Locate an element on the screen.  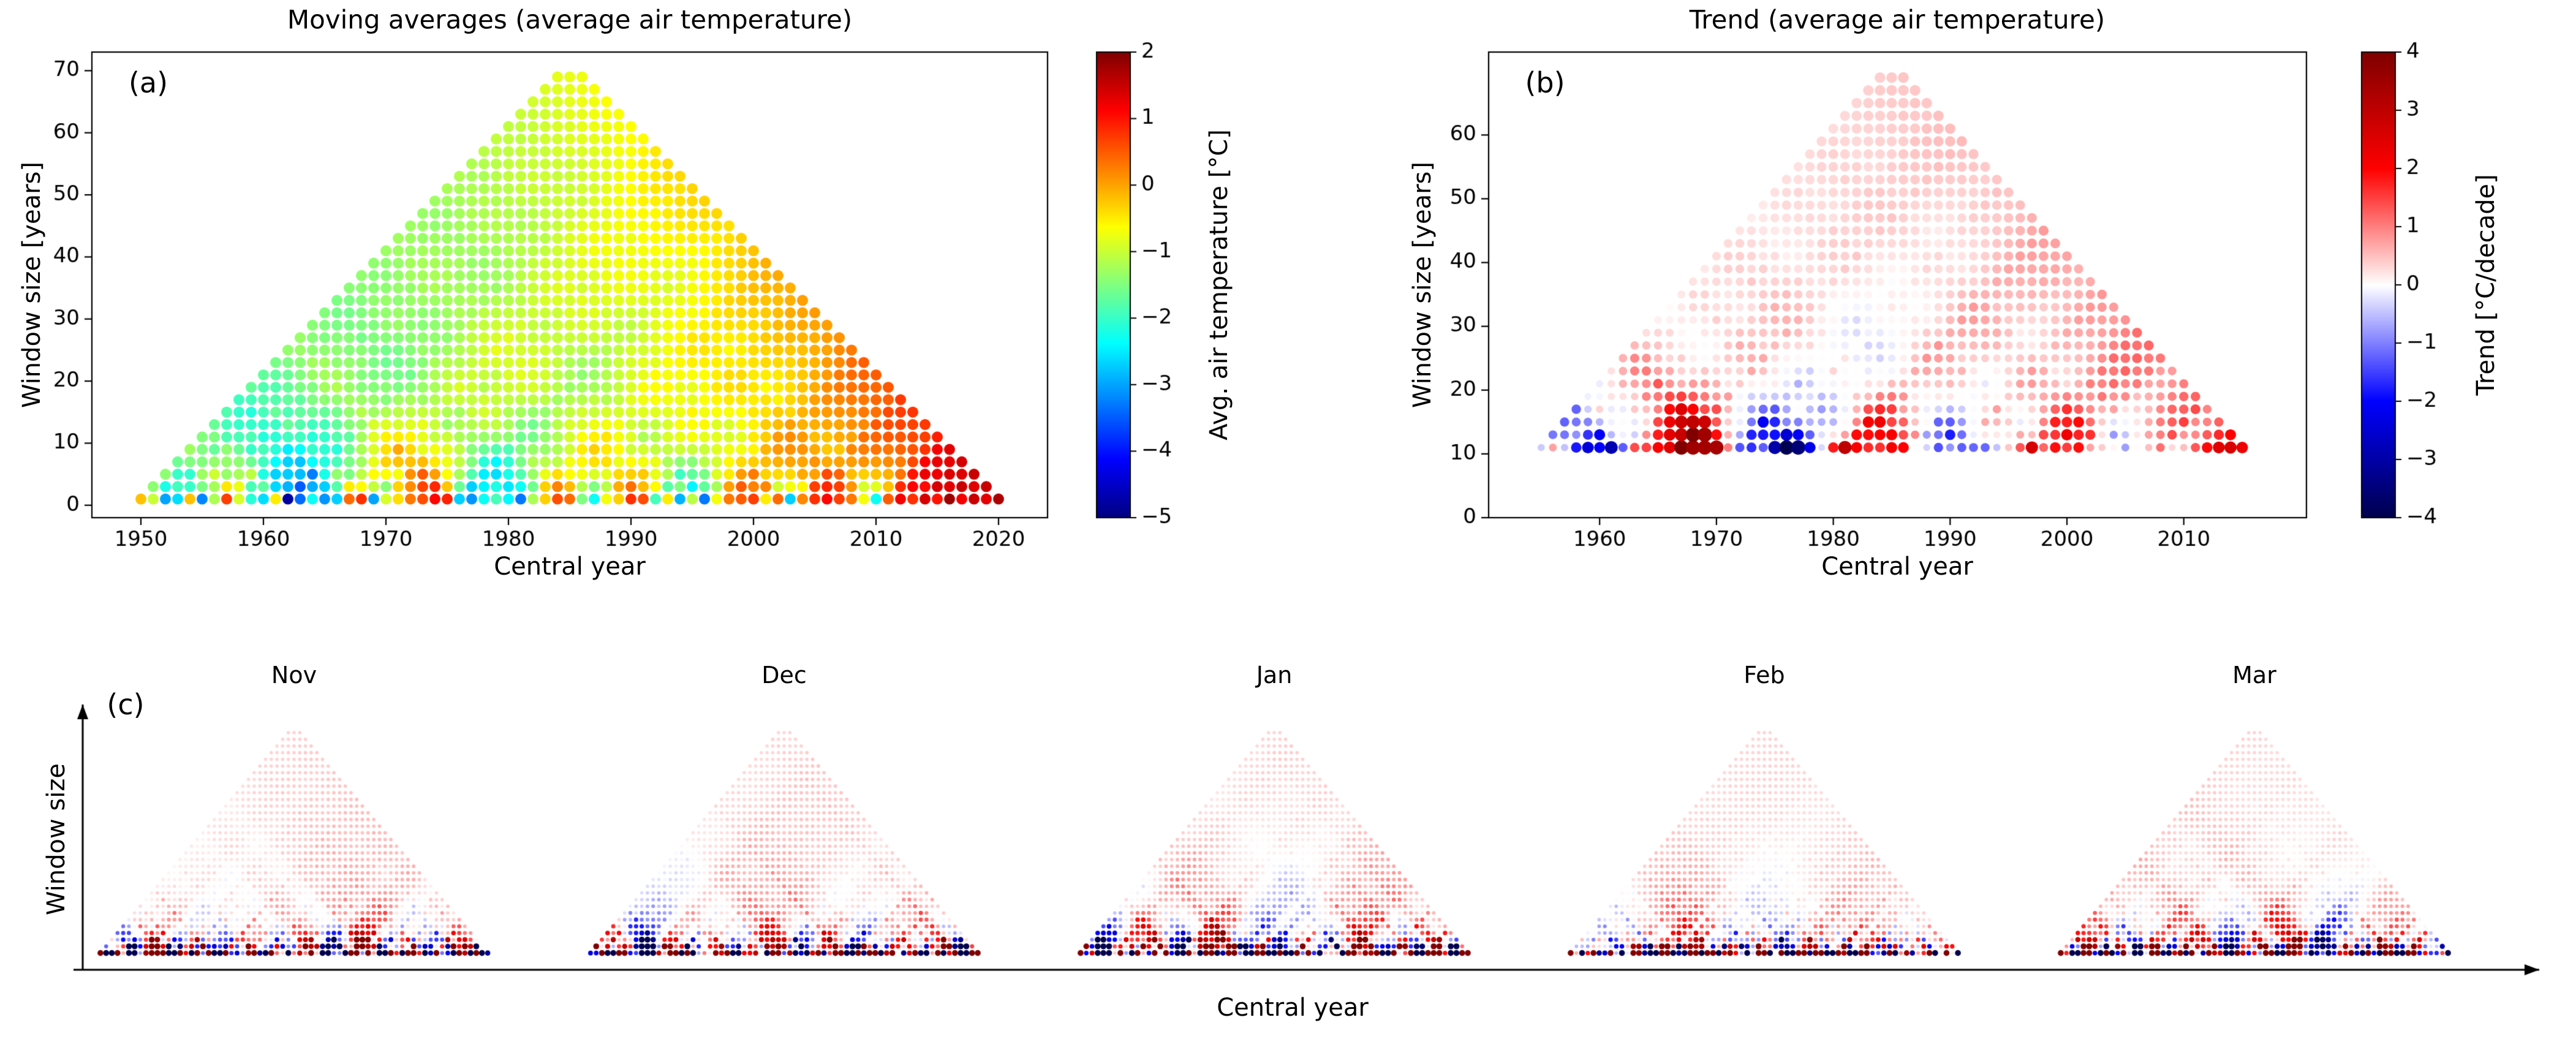
month-label-feb: Feb is located at coordinates (1764, 675).